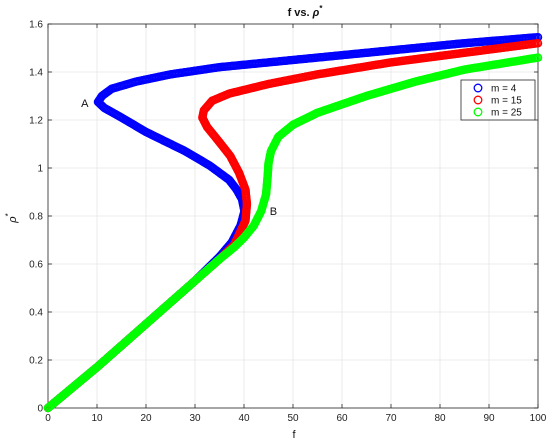 The height and width of the screenshot is (446, 550). Describe the element at coordinates (36, 73) in the screenshot. I see `y-tick-label: 1.4` at that location.